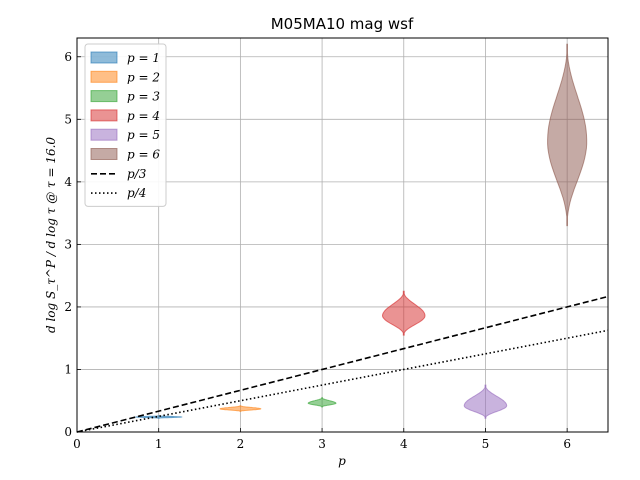 This screenshot has width=640, height=480. I want to click on violin-p5, so click(485, 401).